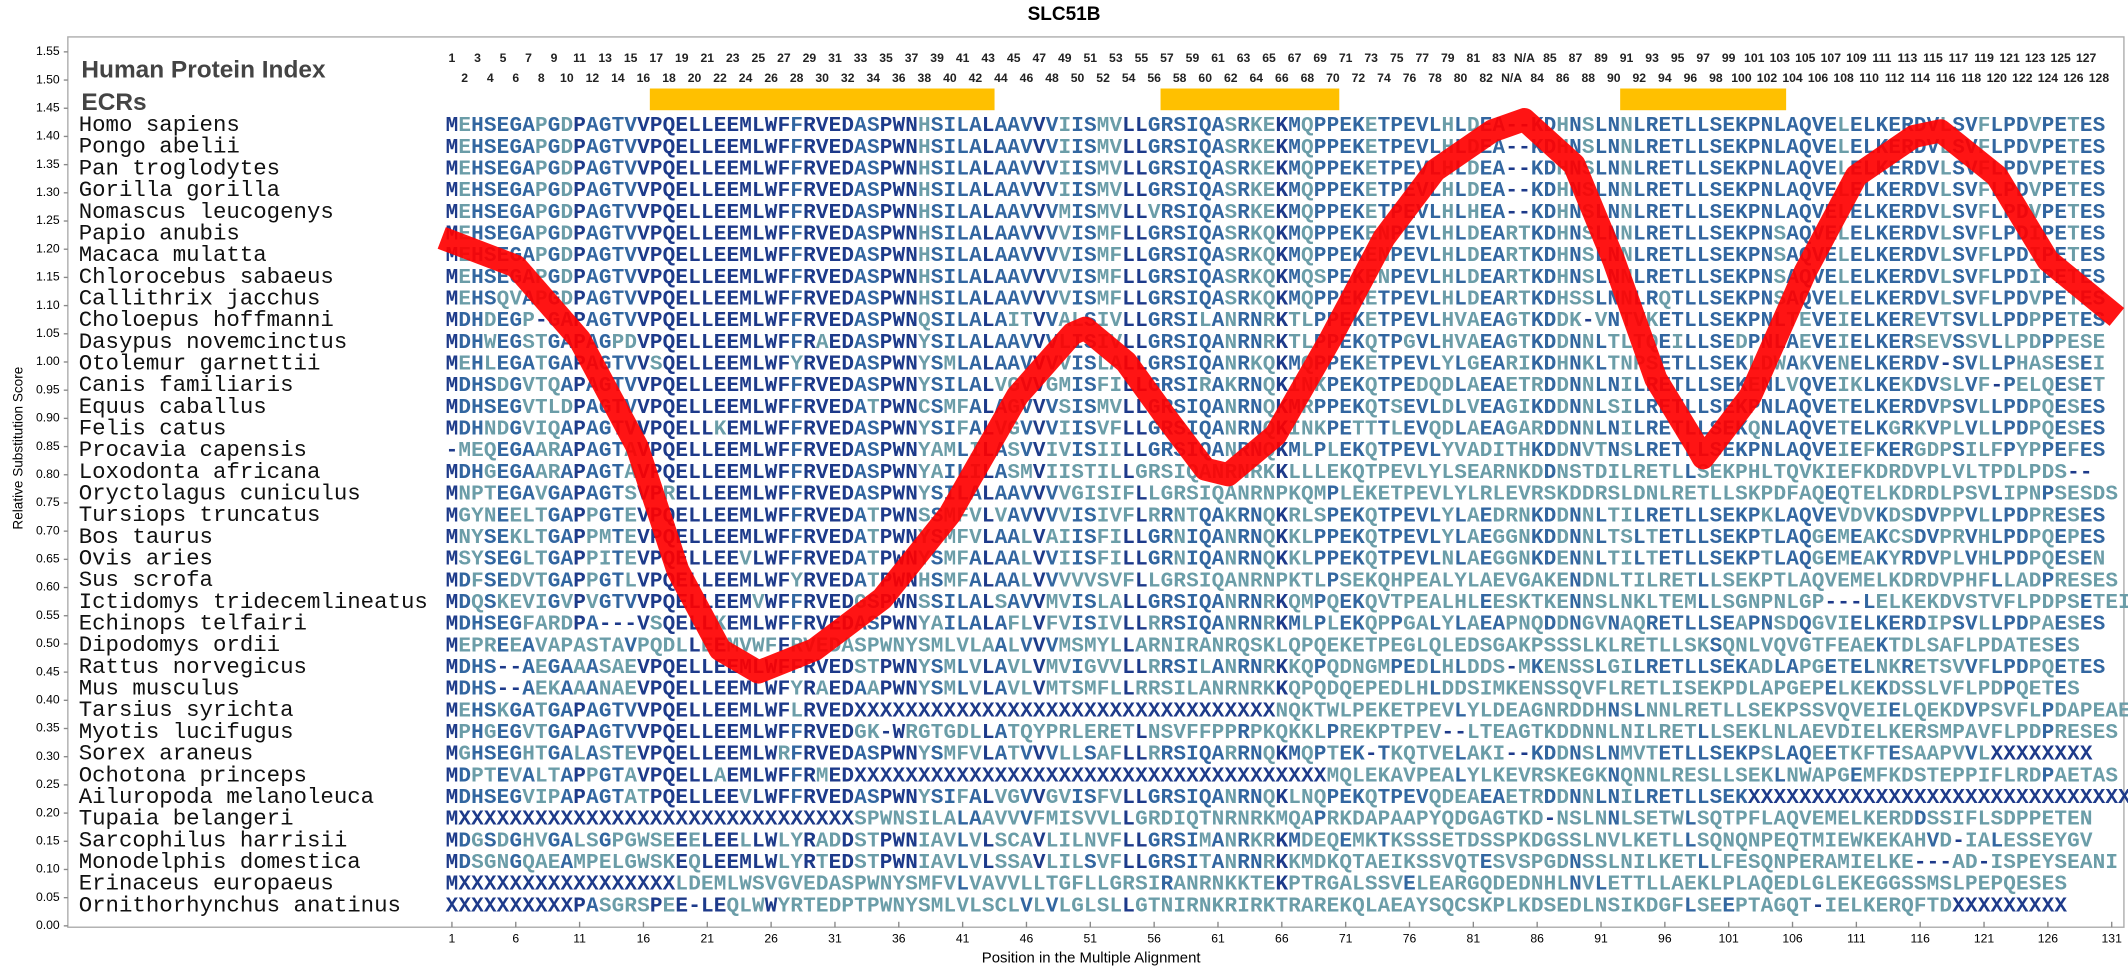 The width and height of the screenshot is (2128, 975). What do you see at coordinates (1282, 939) in the screenshot?
I see `x-tick-label: 66` at bounding box center [1282, 939].